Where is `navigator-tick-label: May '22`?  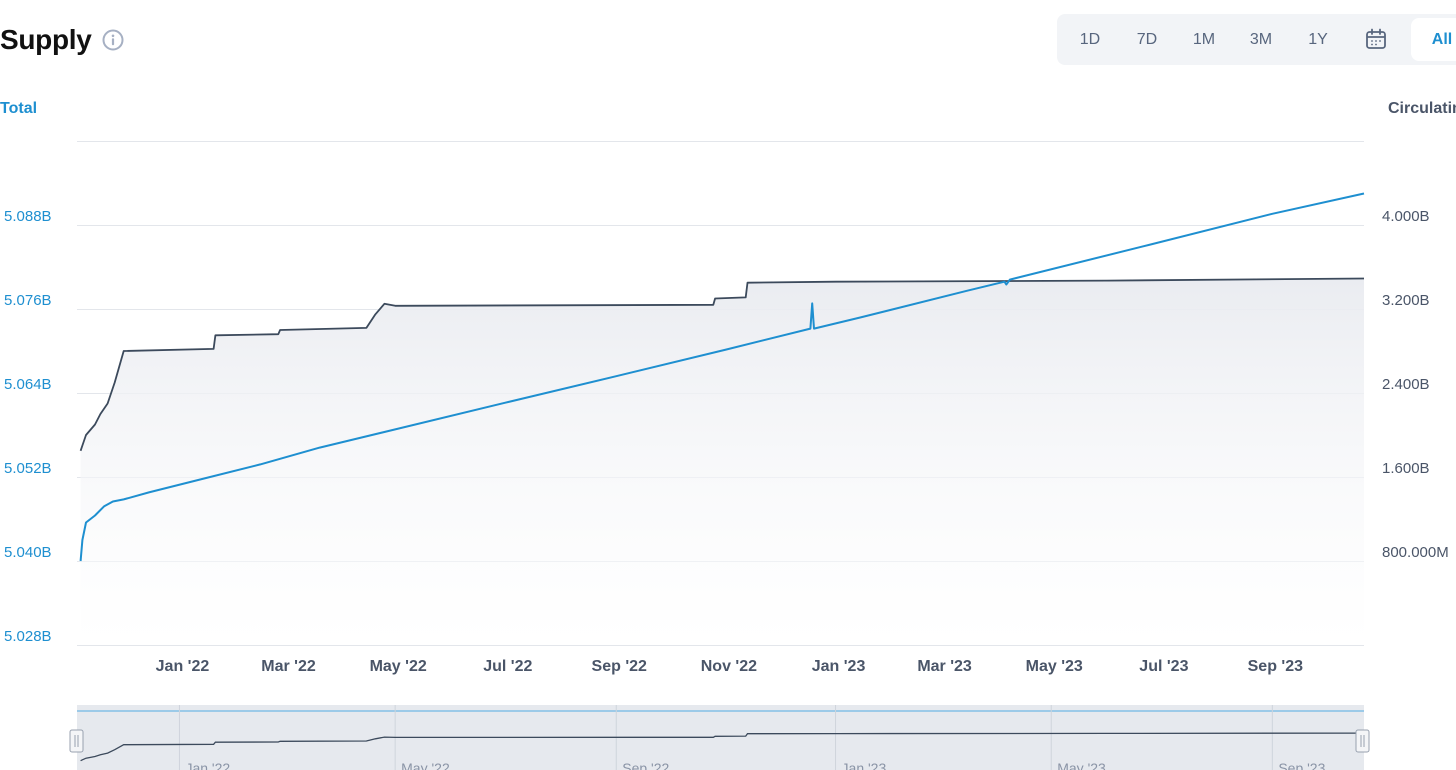
navigator-tick-label: May '22 is located at coordinates (425, 765).